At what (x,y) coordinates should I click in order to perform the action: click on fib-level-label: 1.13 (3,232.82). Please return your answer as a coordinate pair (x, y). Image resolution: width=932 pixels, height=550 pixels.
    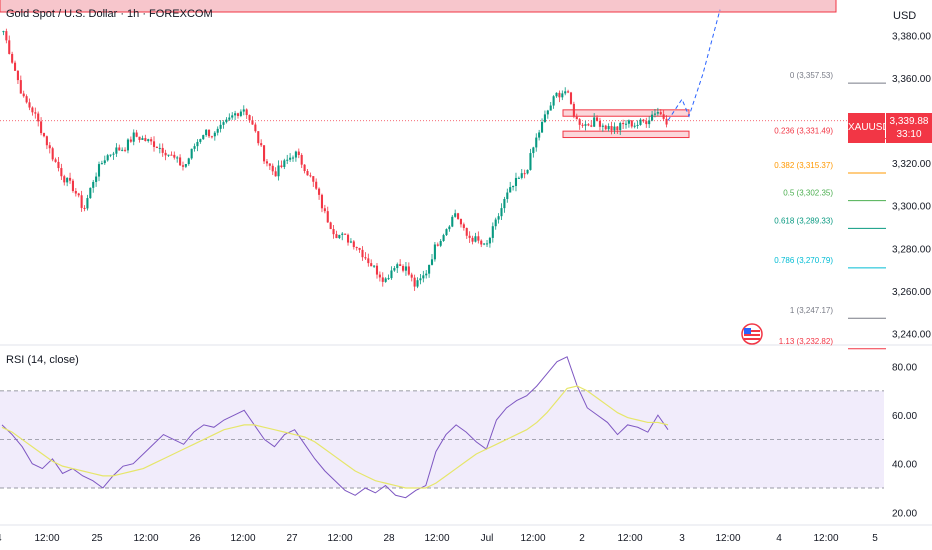
    Looking at the image, I should click on (806, 341).